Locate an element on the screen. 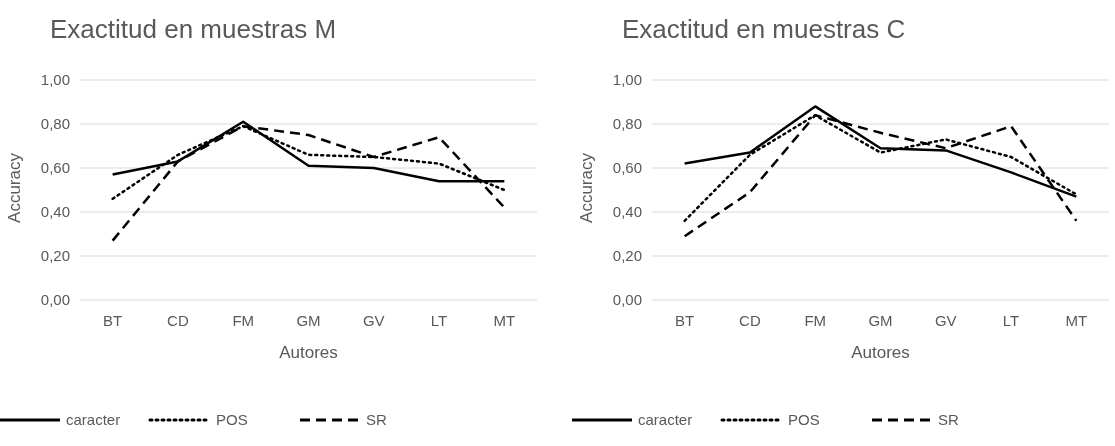 This screenshot has width=1115, height=446. line-series is located at coordinates (308, 183).